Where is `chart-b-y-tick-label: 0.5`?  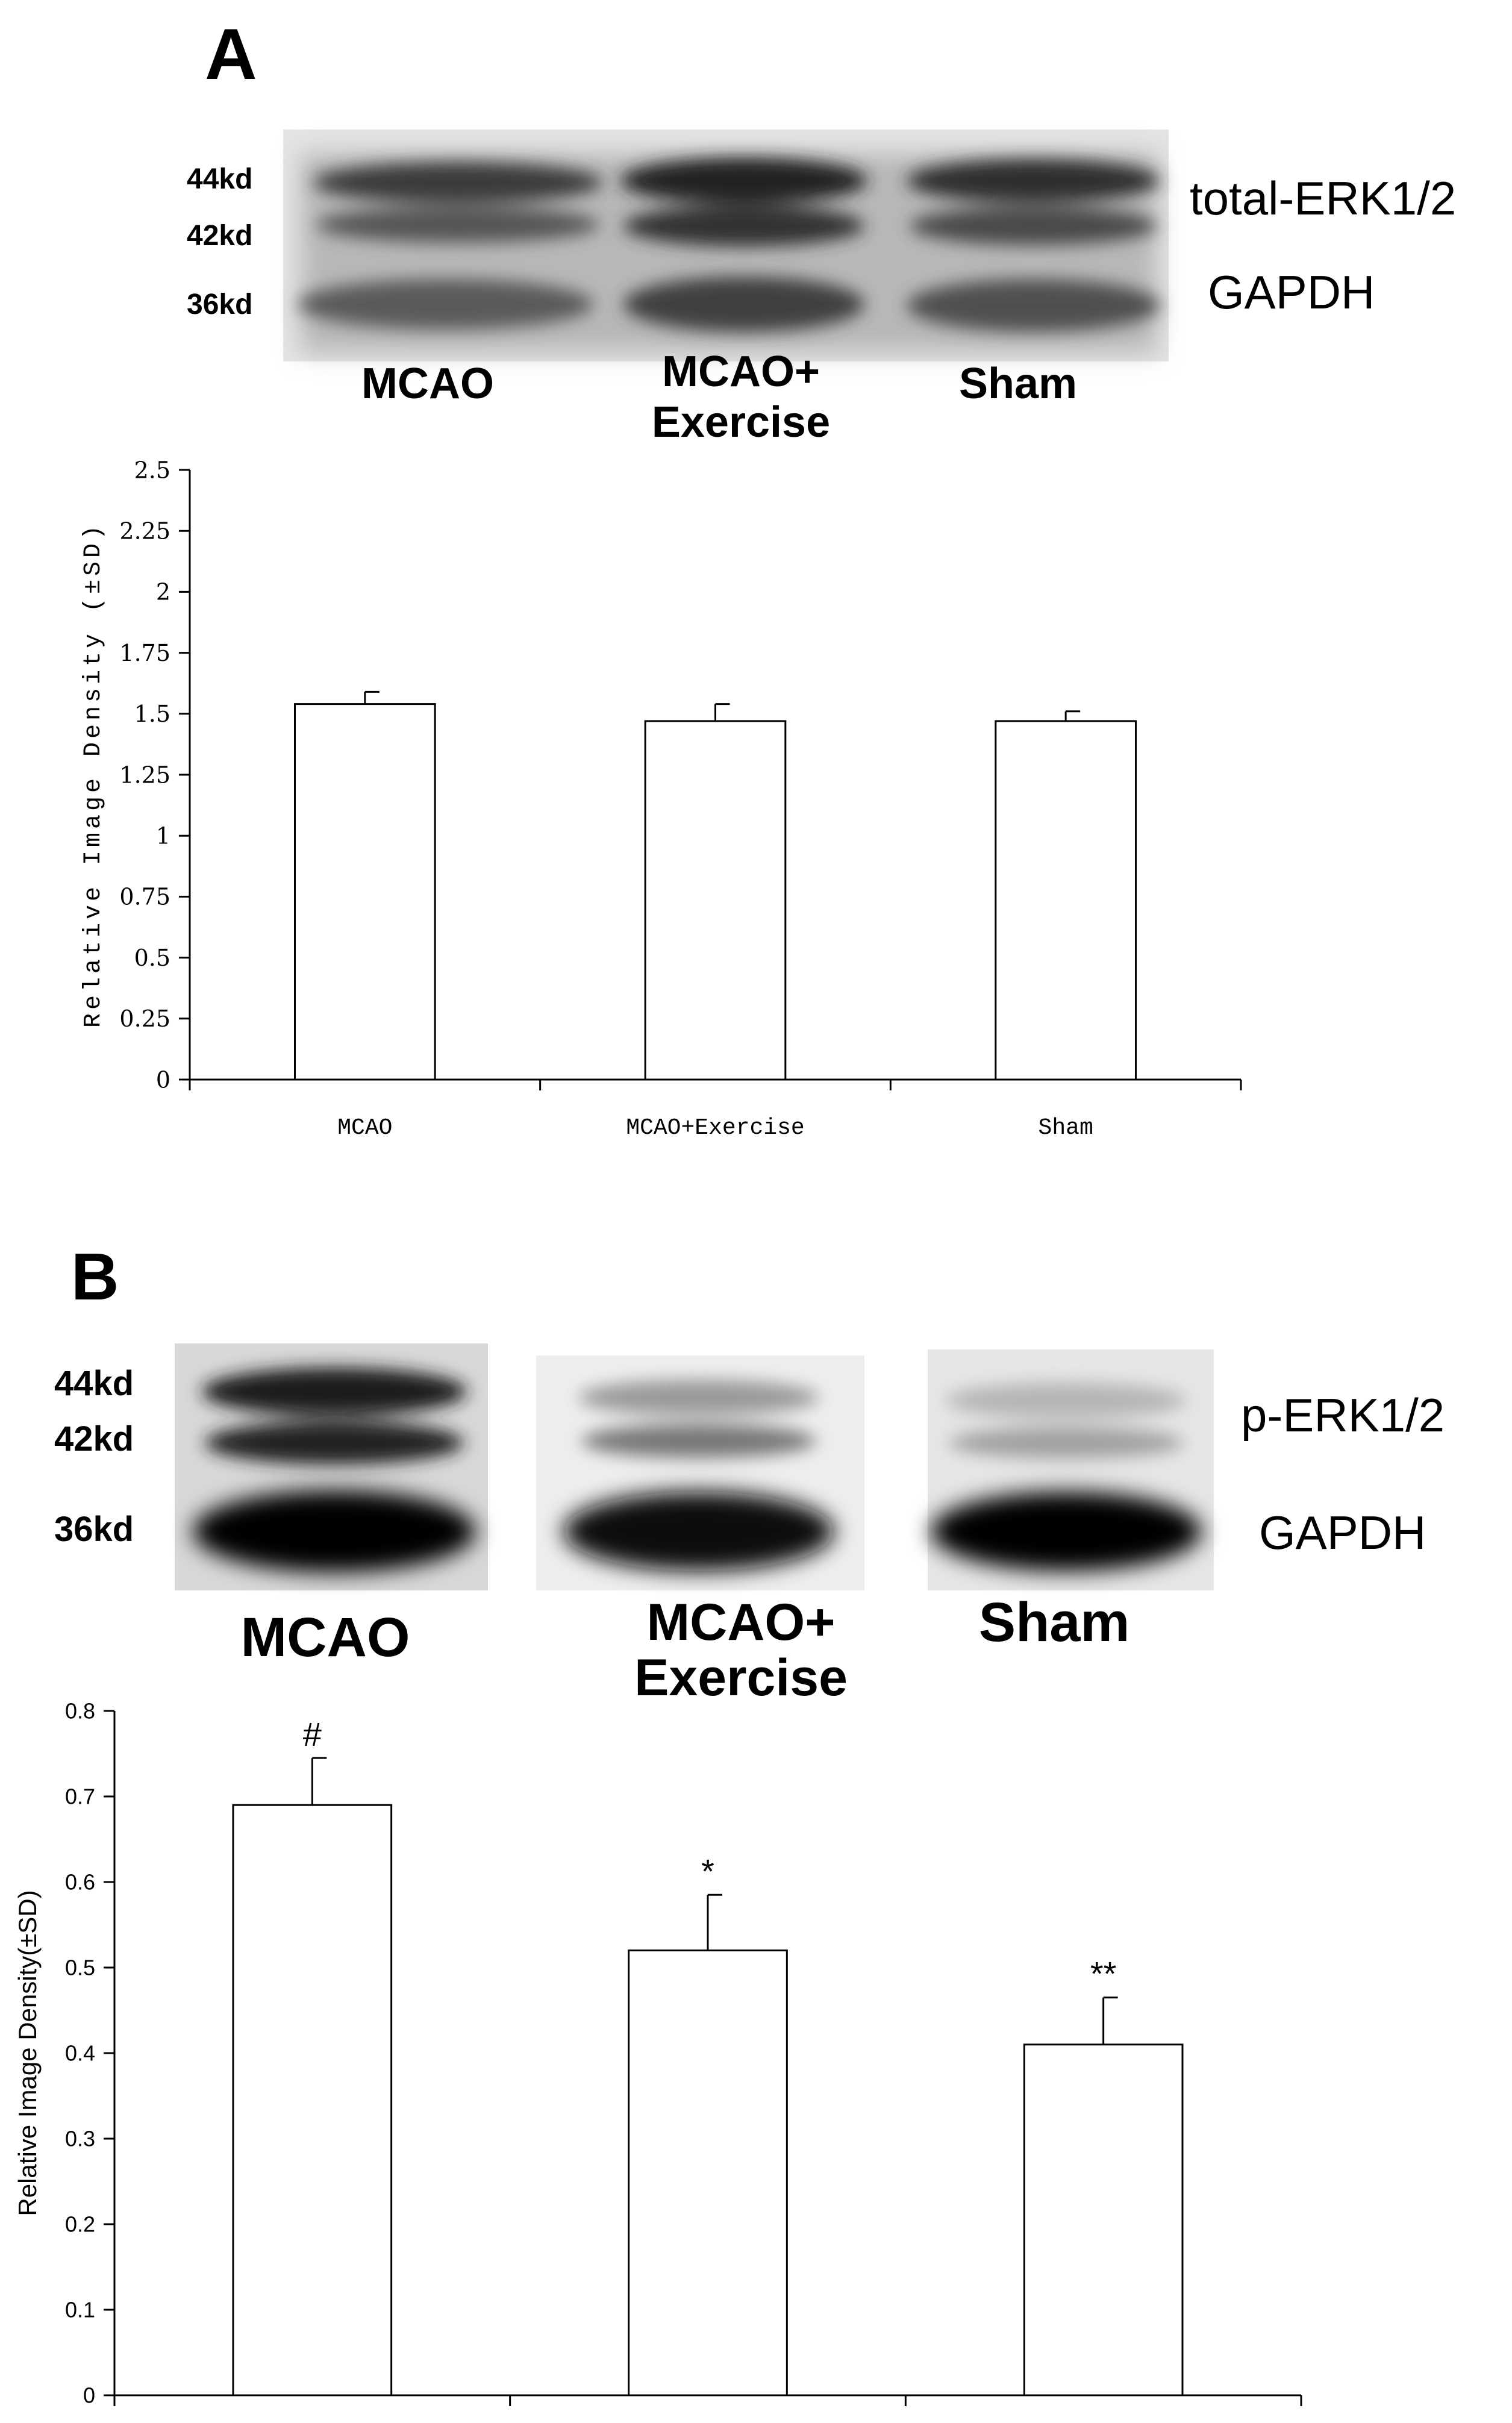 chart-b-y-tick-label: 0.5 is located at coordinates (80, 1968).